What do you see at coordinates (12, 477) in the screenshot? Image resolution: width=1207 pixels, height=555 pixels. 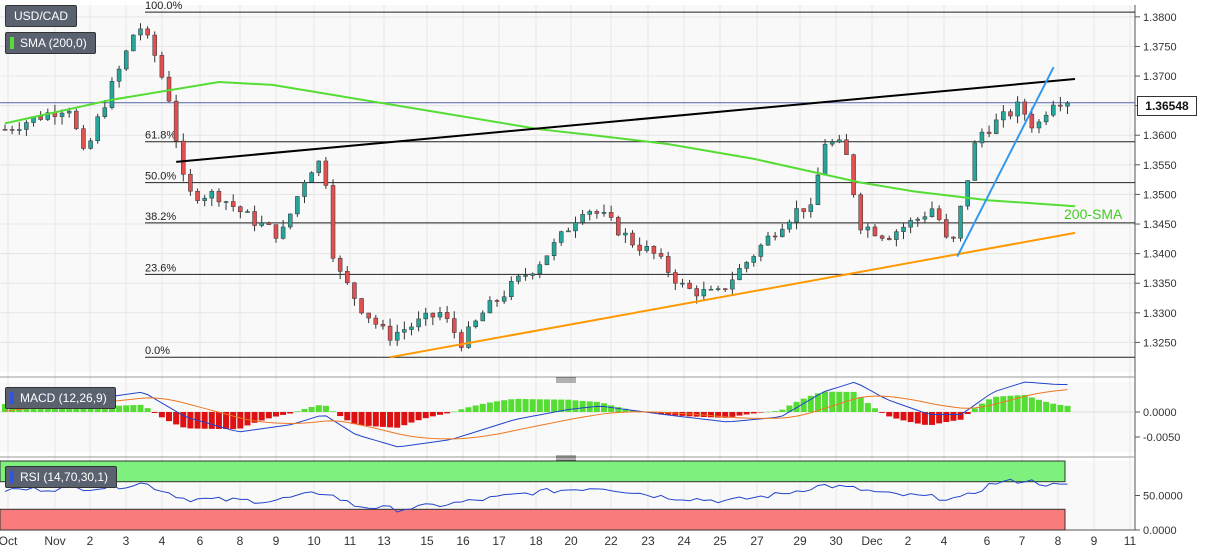 I see `rsi-swatch-icon` at bounding box center [12, 477].